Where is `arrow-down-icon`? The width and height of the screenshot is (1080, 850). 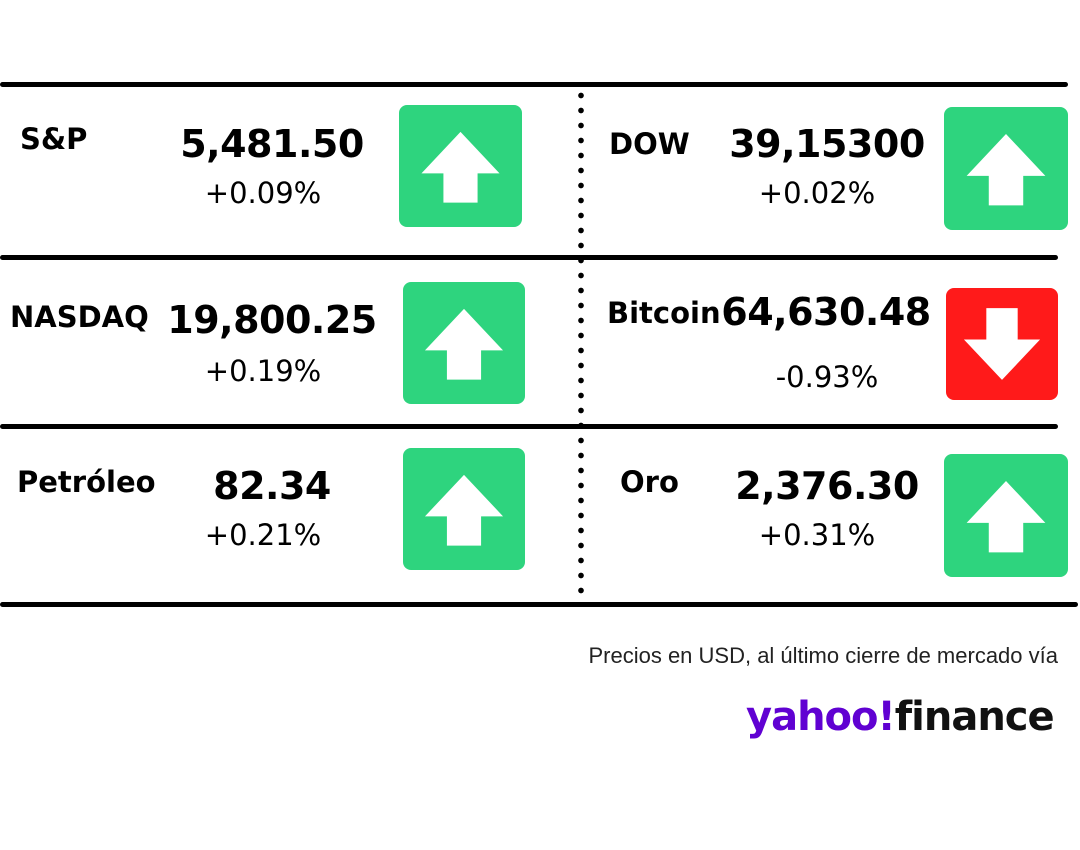 arrow-down-icon is located at coordinates (1002, 344).